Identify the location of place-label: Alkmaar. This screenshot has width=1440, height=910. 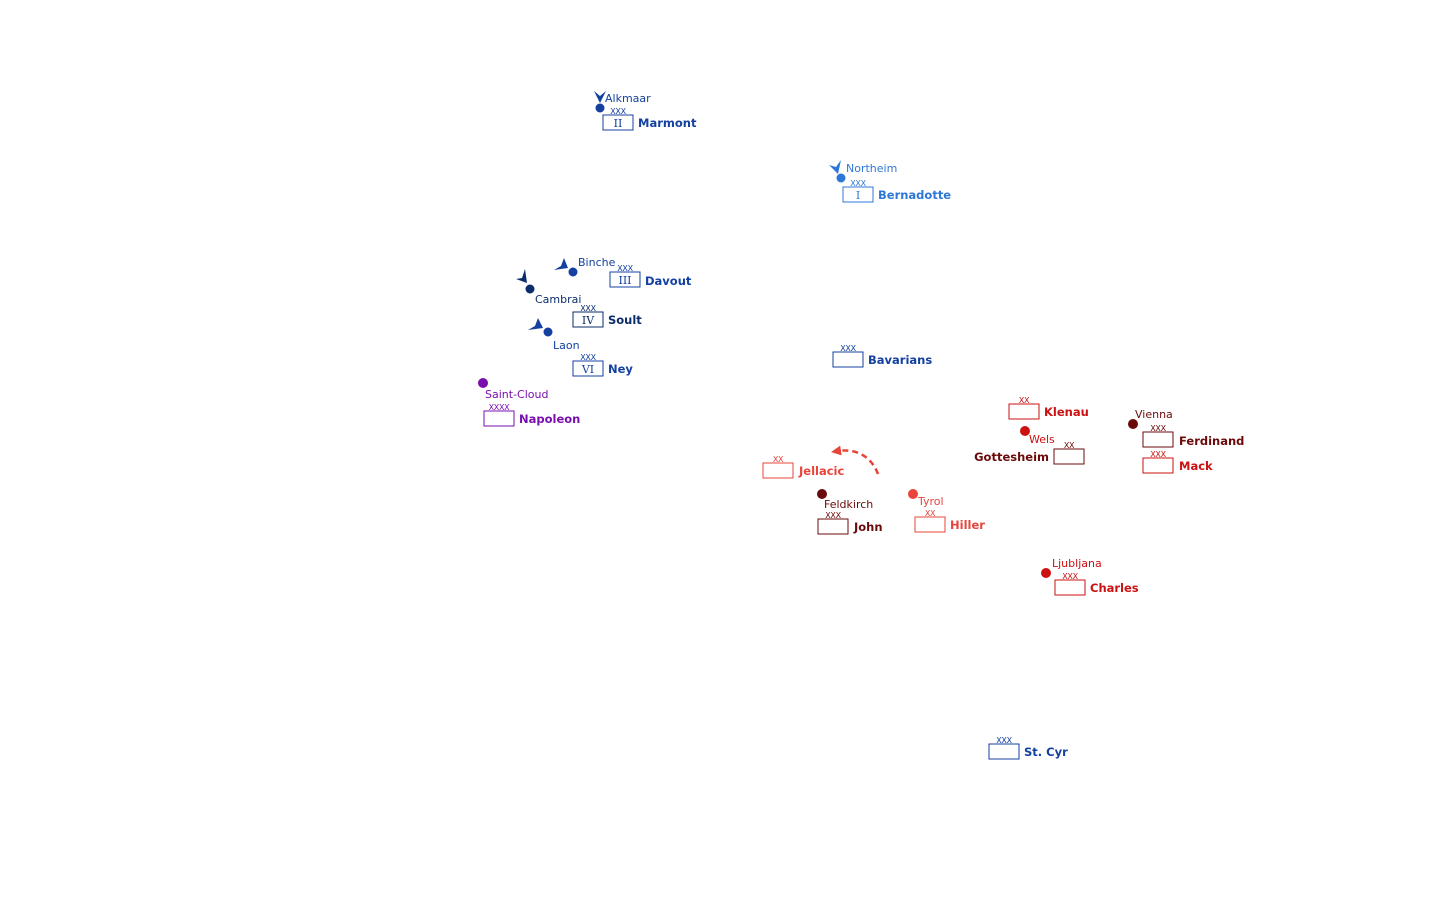
(628, 98).